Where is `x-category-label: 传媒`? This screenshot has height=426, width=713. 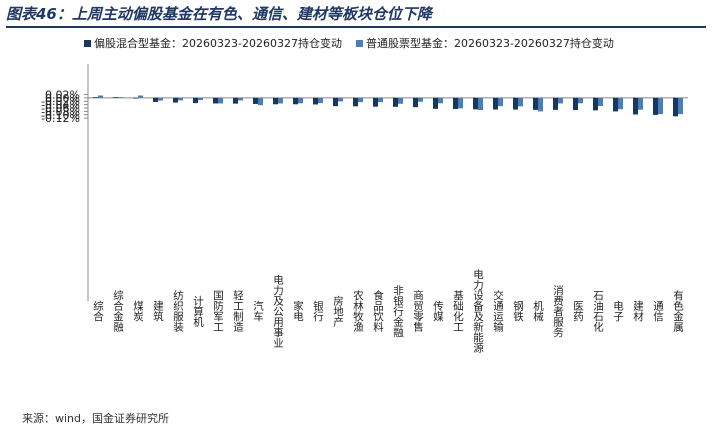 x-category-label: 传媒 is located at coordinates (438, 312).